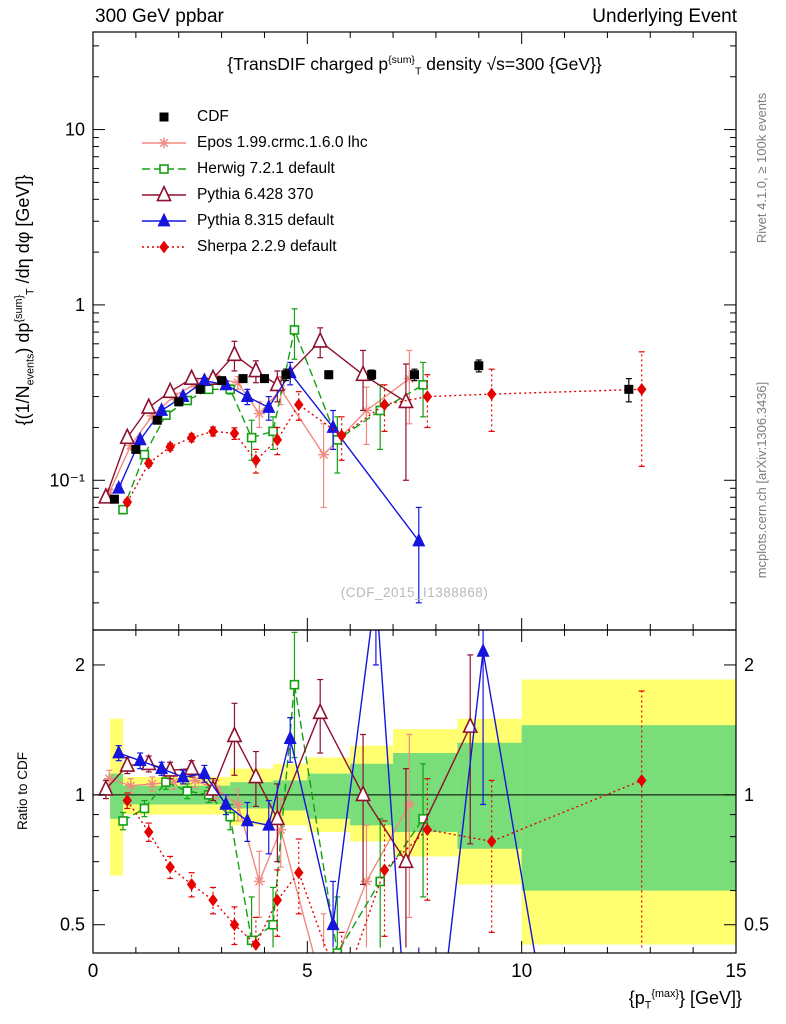 The width and height of the screenshot is (786, 1024). I want to click on x-axis-label: {pT{max}} [GeV]}, so click(685, 1000).